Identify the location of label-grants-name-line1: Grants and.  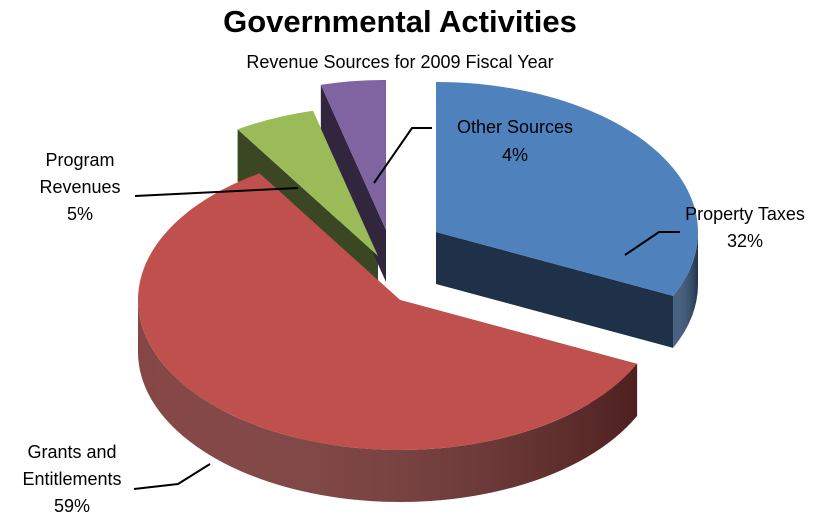
(71, 452).